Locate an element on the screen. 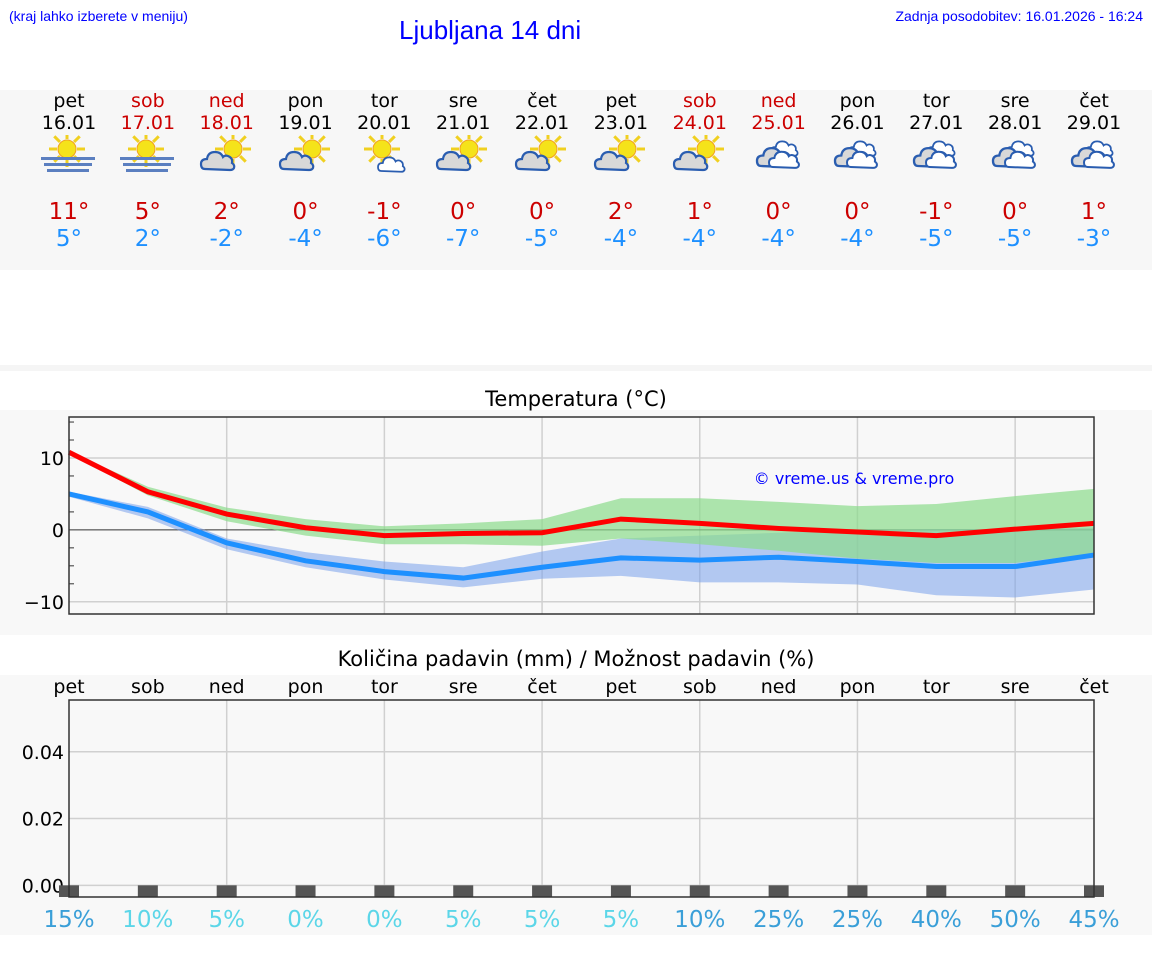 This screenshot has height=975, width=1152. last-update: Zadnja posodobitev: 16.01.2026 - 16:24 is located at coordinates (1019, 16).